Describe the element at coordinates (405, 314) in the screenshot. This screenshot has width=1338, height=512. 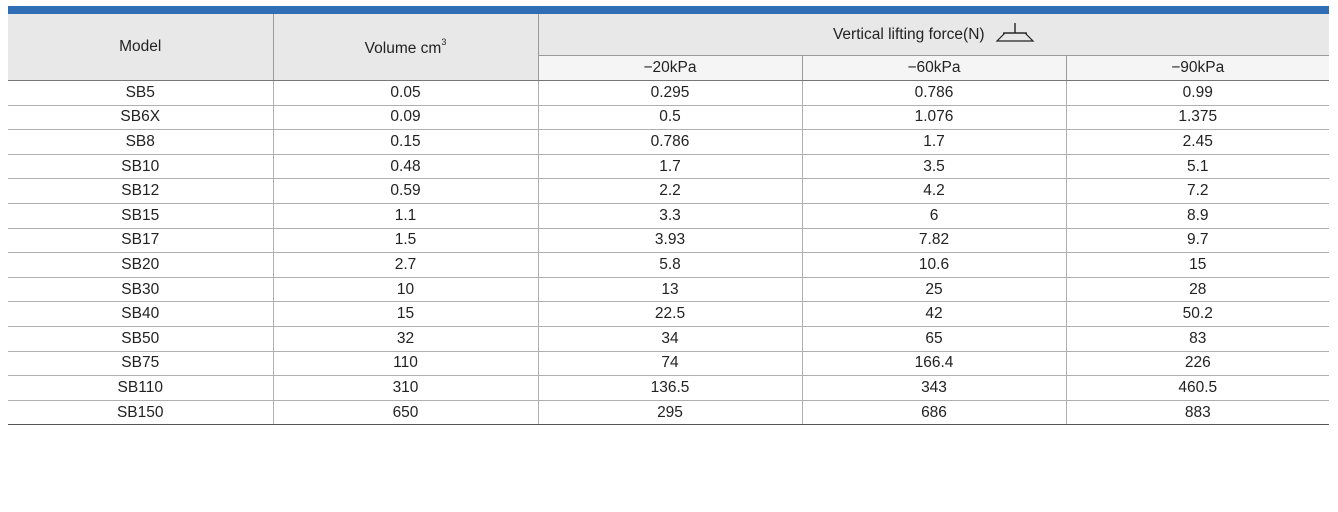
I see `volume-cell: 15` at that location.